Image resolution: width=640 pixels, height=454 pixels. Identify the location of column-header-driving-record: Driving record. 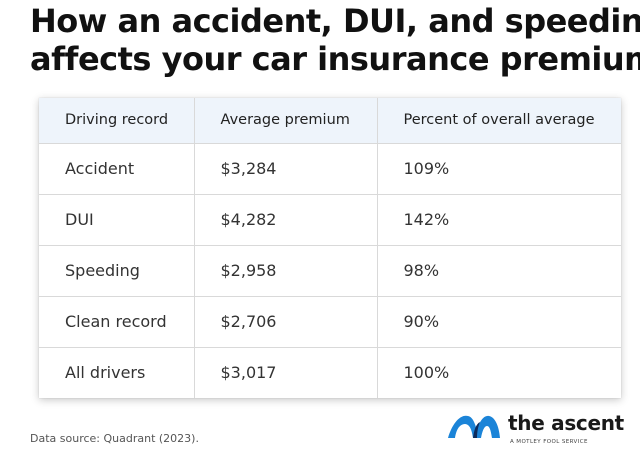
(117, 120).